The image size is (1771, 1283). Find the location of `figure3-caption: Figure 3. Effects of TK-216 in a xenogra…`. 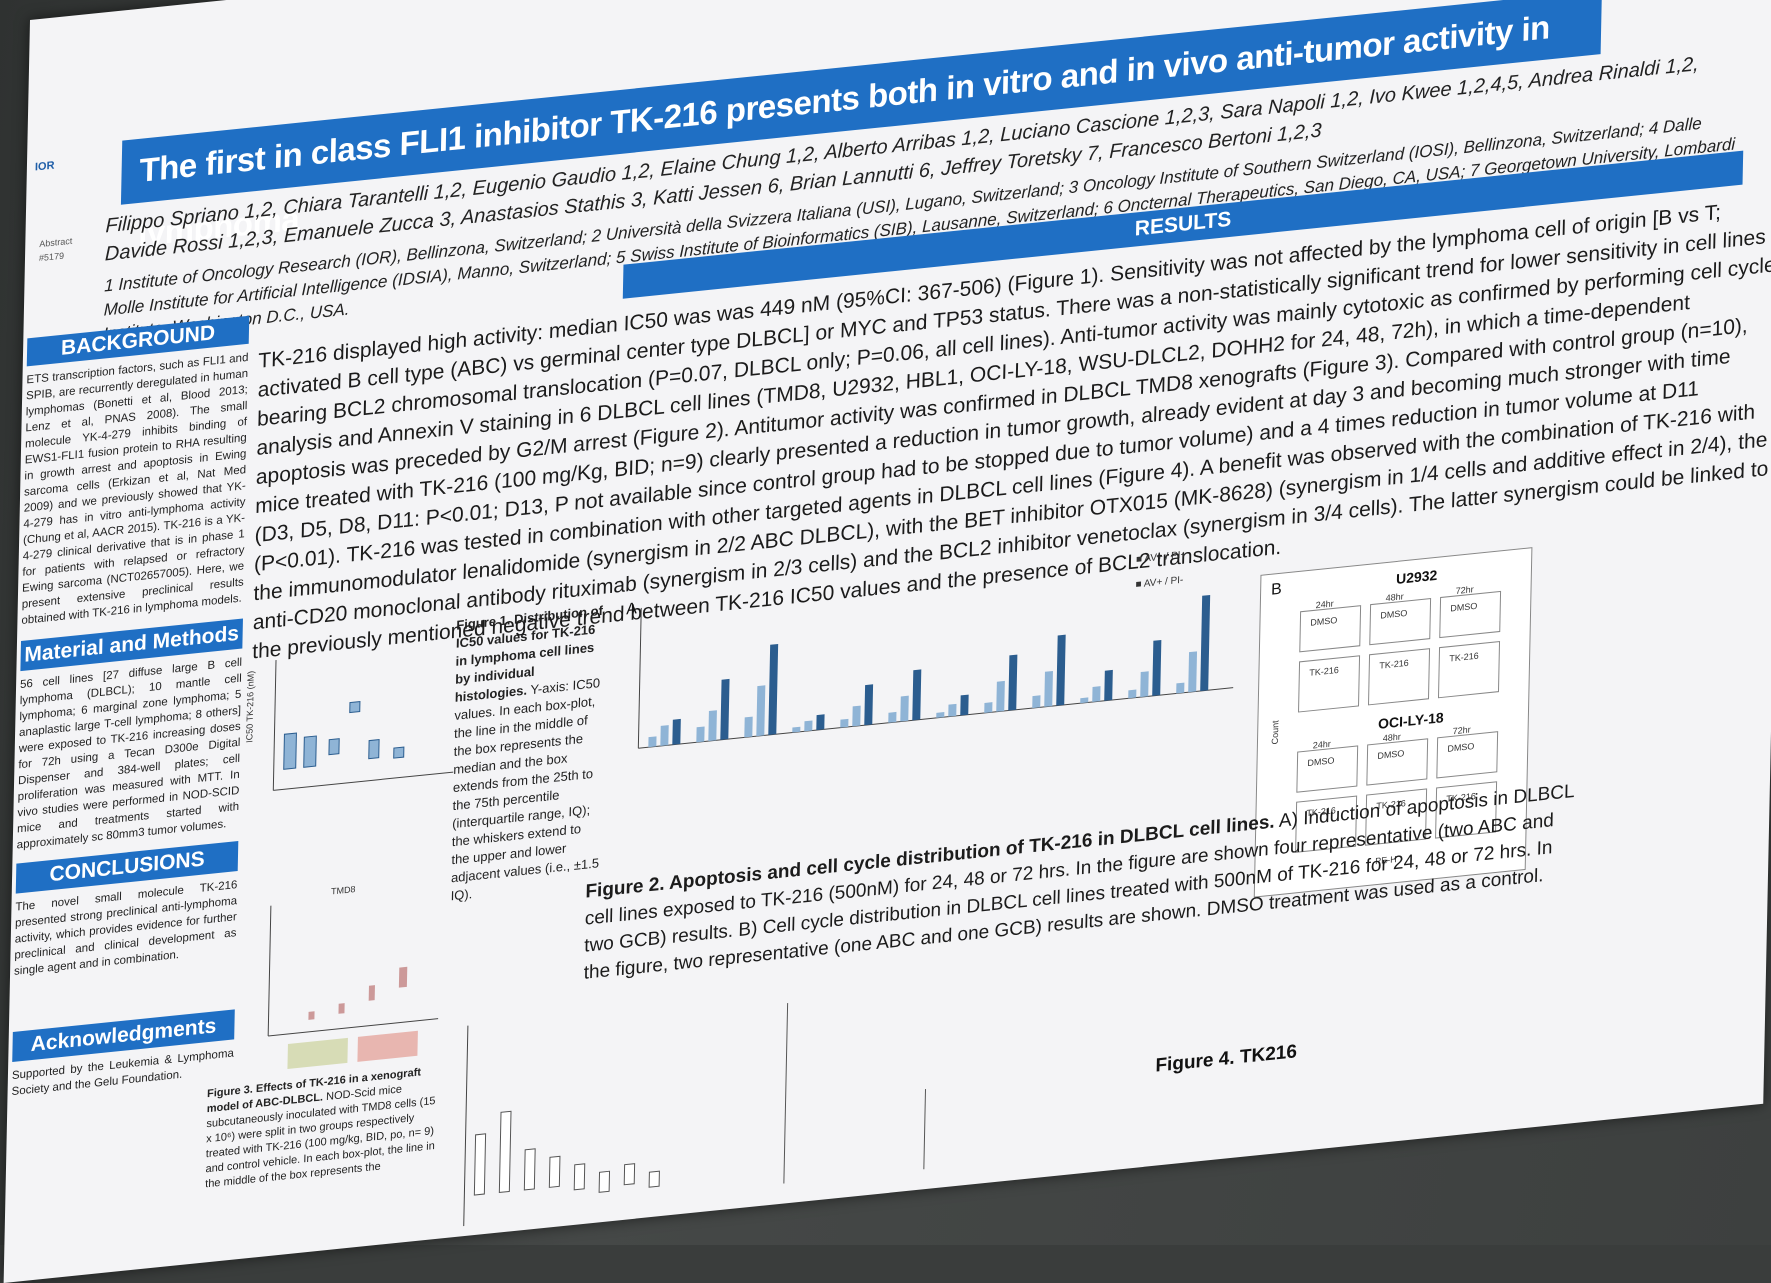

figure3-caption: Figure 3. Effects of TK-216 in a xenogra… is located at coordinates (321, 1128).